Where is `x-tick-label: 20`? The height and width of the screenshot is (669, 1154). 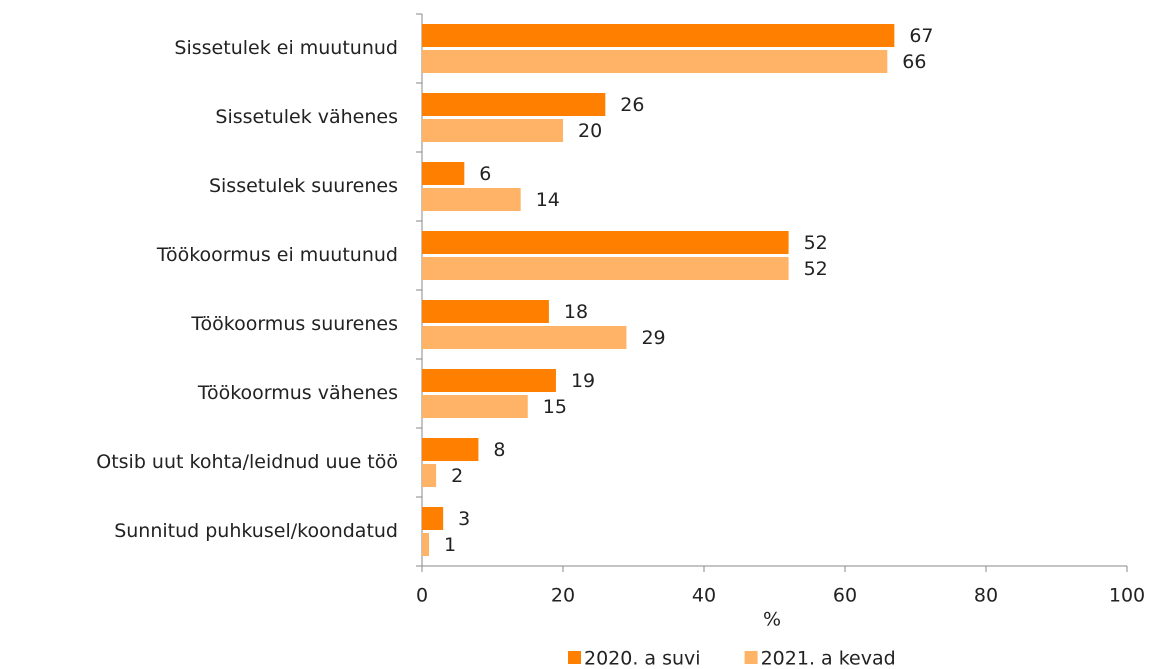 x-tick-label: 20 is located at coordinates (563, 596).